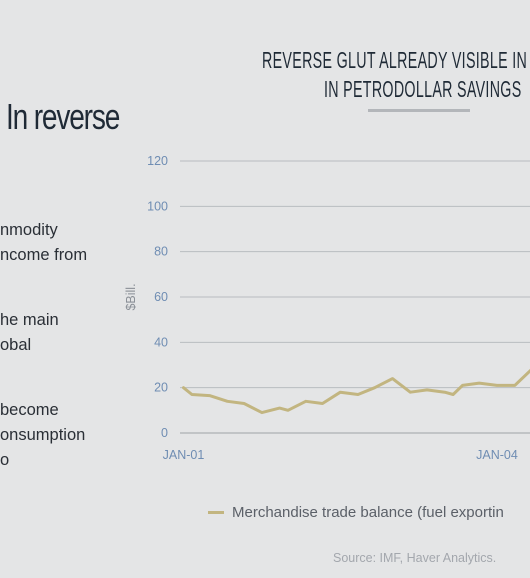  I want to click on y-tick-label: 80, so click(161, 252).